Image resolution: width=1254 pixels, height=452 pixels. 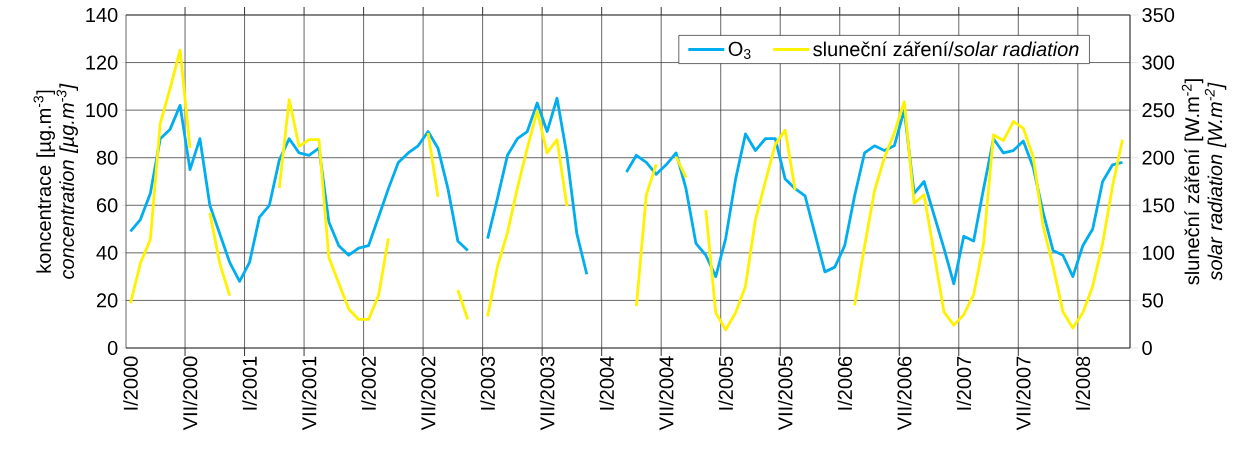 What do you see at coordinates (102, 110) in the screenshot?
I see `y-tick-label: 100` at bounding box center [102, 110].